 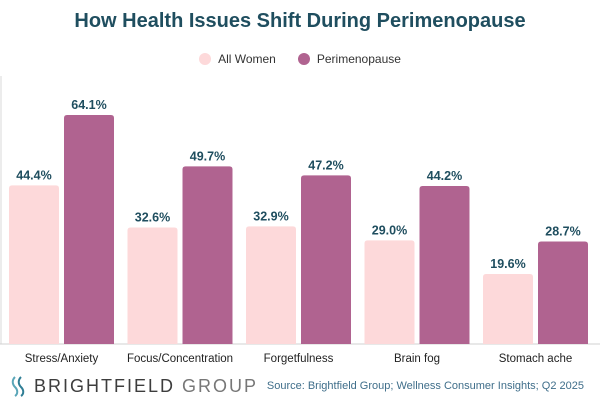 What do you see at coordinates (207, 156) in the screenshot?
I see `data-label-perimenopause-1: 49.7%` at bounding box center [207, 156].